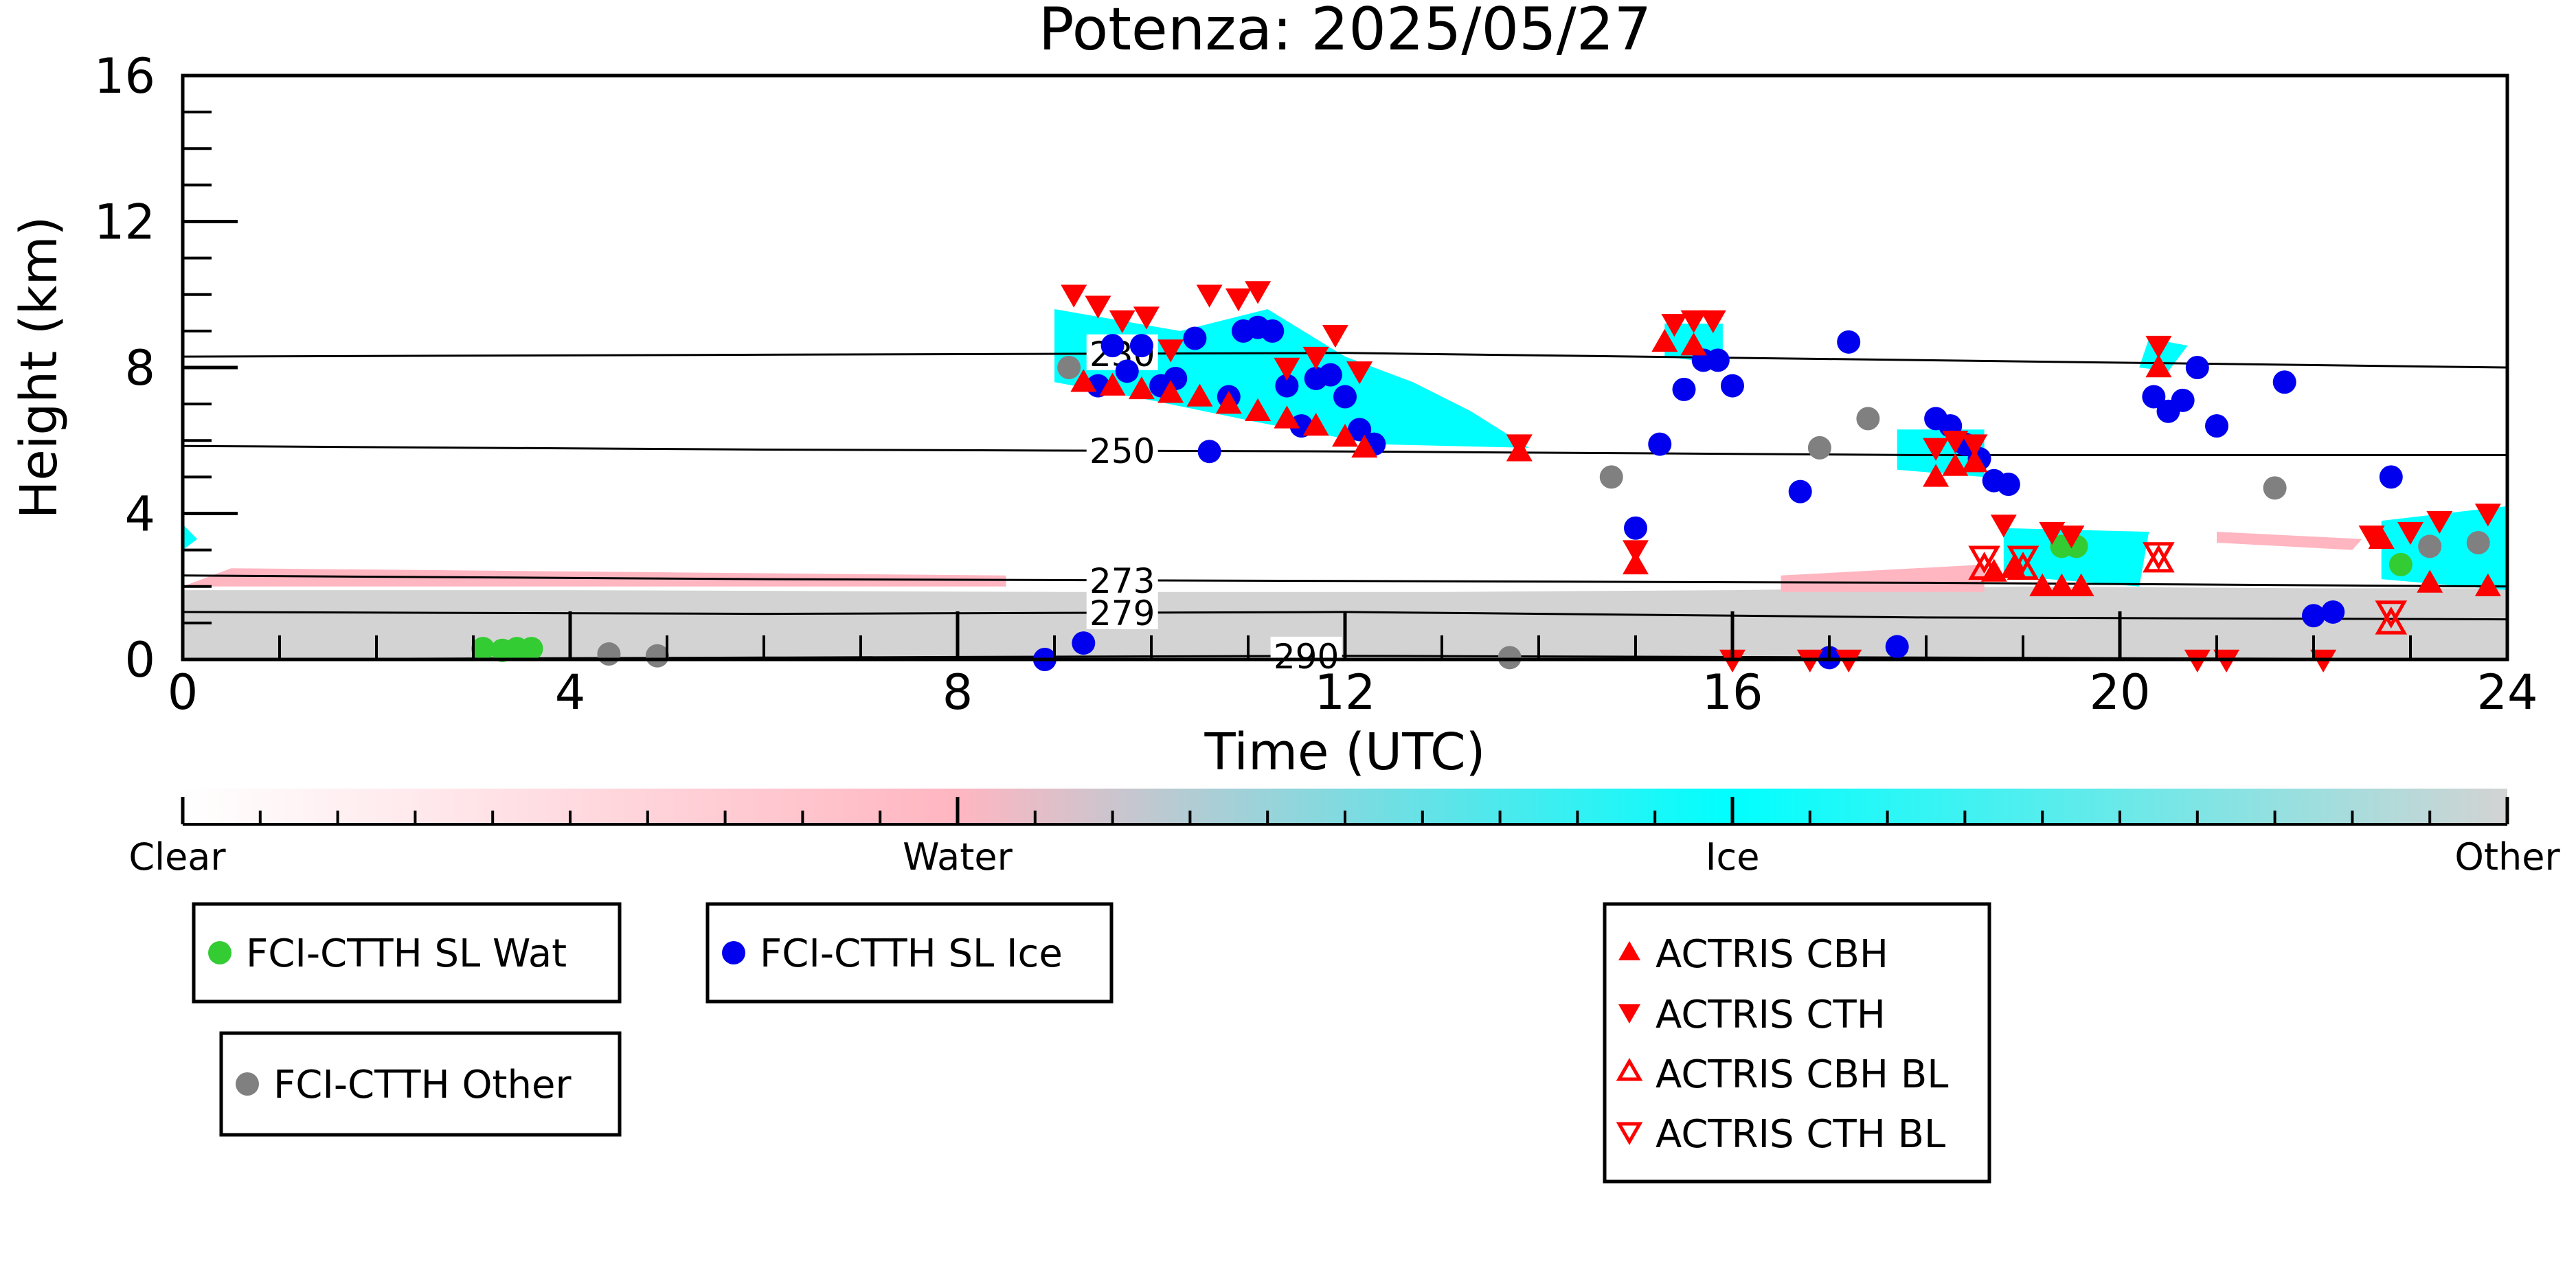 The height and width of the screenshot is (1288, 2576). I want to click on legend-marker-ice, so click(733, 952).